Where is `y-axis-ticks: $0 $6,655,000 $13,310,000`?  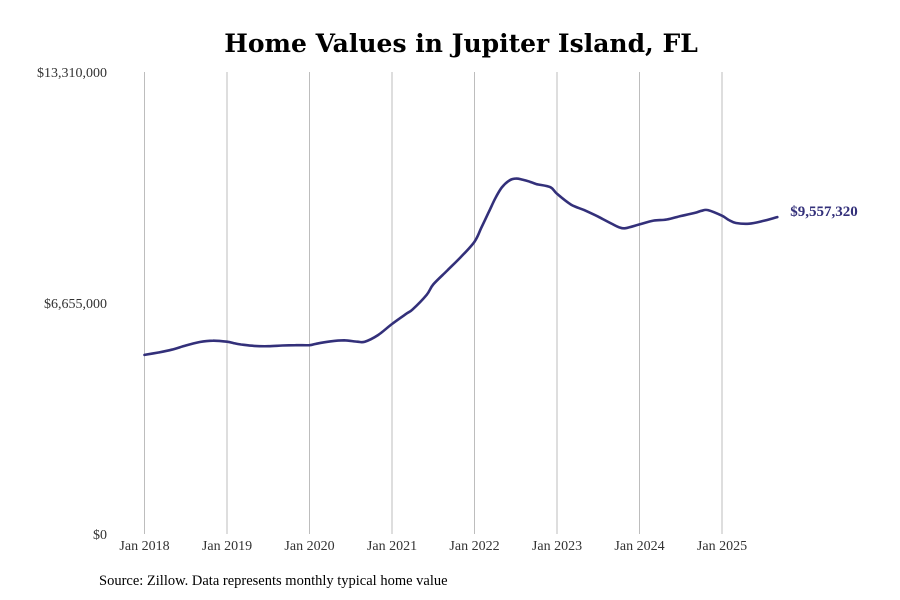 y-axis-ticks: $0 $6,655,000 $13,310,000 is located at coordinates (72, 304).